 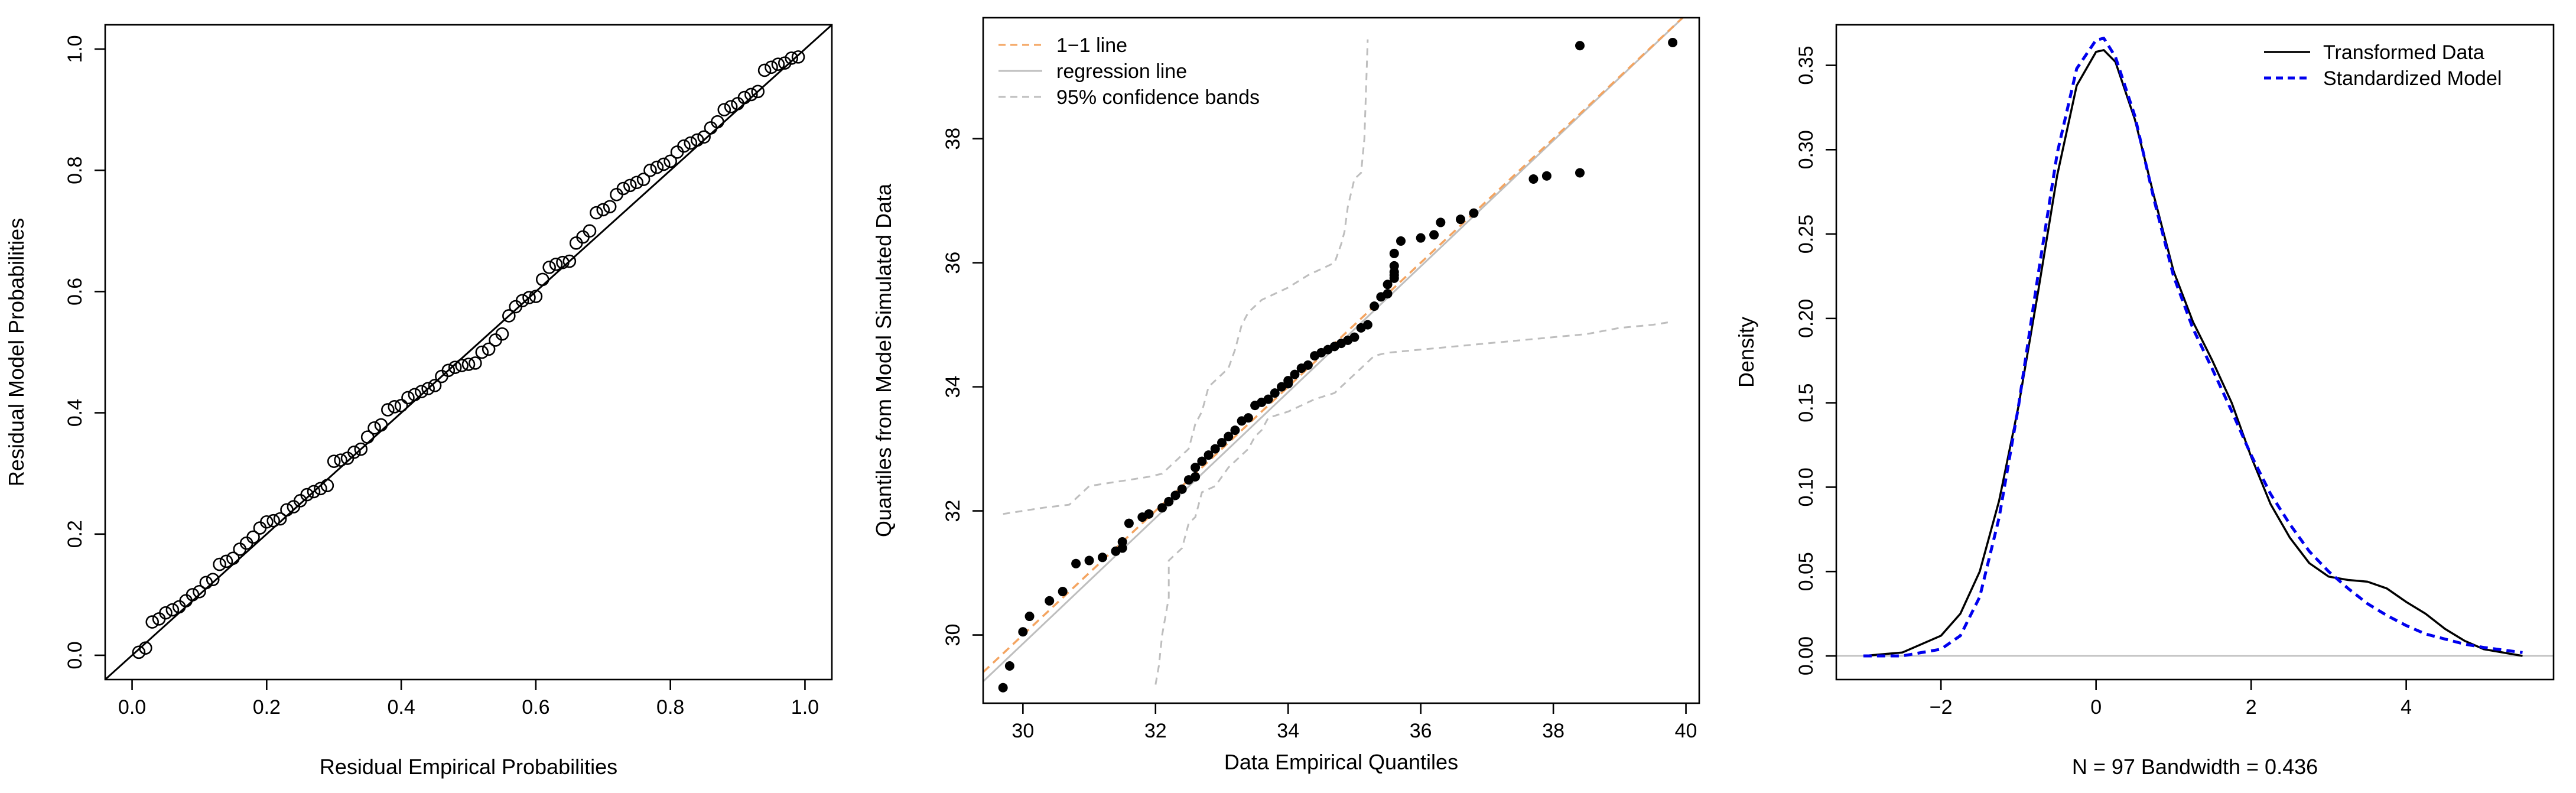 What do you see at coordinates (75, 49) in the screenshot?
I see `y-tick-label: 1.0` at bounding box center [75, 49].